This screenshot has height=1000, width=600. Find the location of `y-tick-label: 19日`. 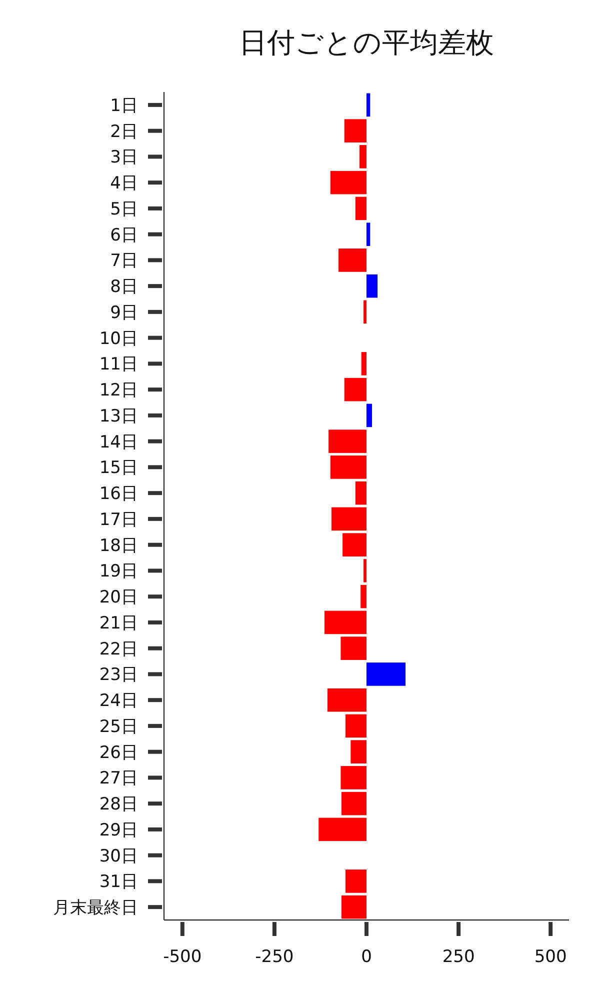

y-tick-label: 19日 is located at coordinates (118, 572).